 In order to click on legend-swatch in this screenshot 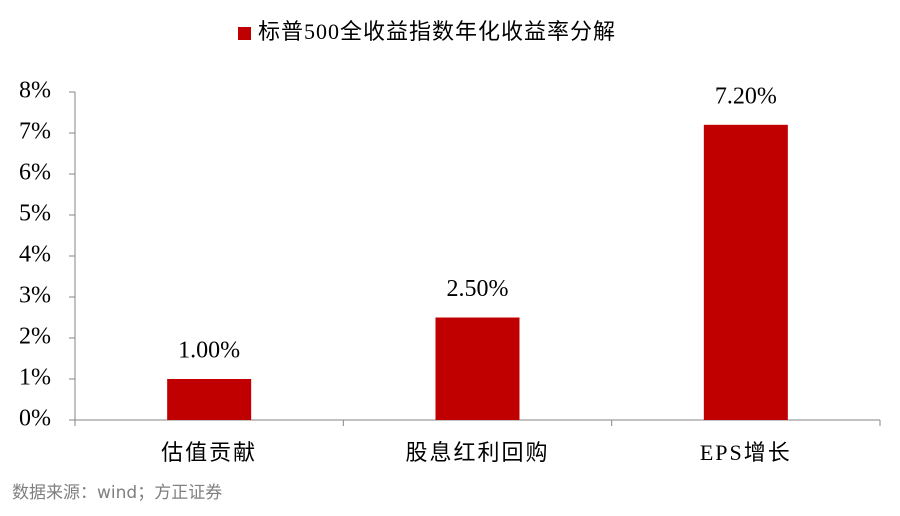, I will do `click(244, 33)`.